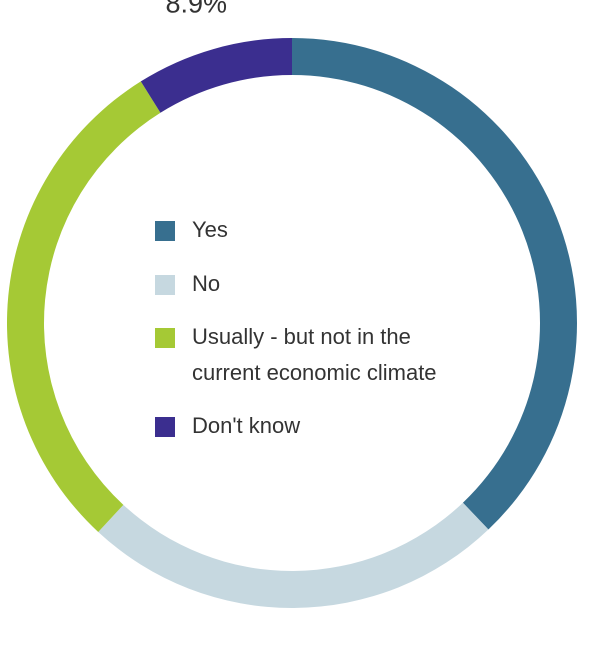 The height and width of the screenshot is (663, 614). I want to click on legend-swatch-usually-but-not-in-the-current-economic-climate, so click(165, 338).